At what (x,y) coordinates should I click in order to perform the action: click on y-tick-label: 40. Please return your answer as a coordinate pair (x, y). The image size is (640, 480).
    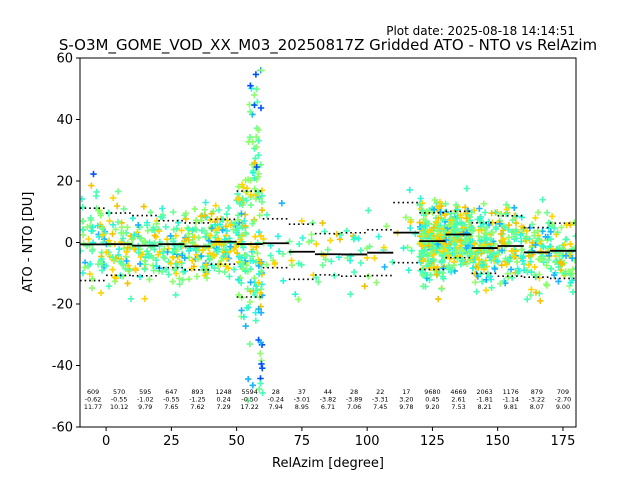
    Looking at the image, I should click on (64, 120).